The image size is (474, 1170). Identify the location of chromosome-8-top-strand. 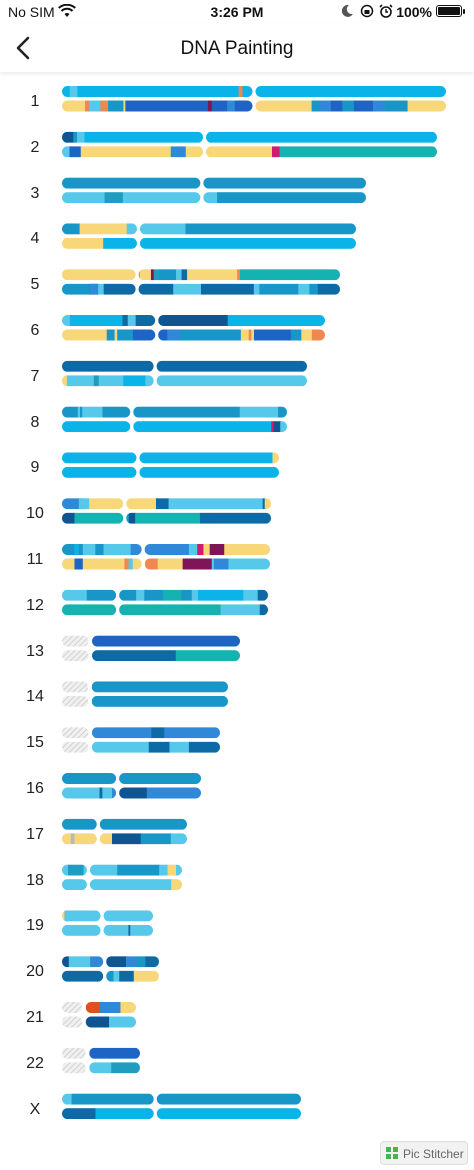
(174, 412).